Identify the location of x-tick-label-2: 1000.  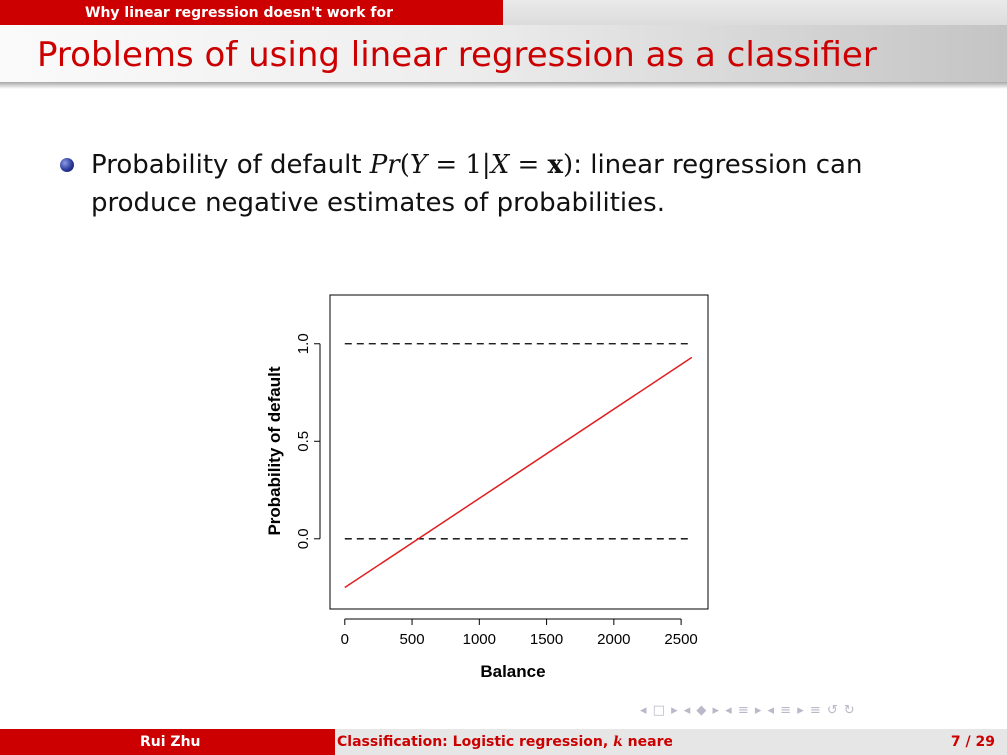
(479, 639).